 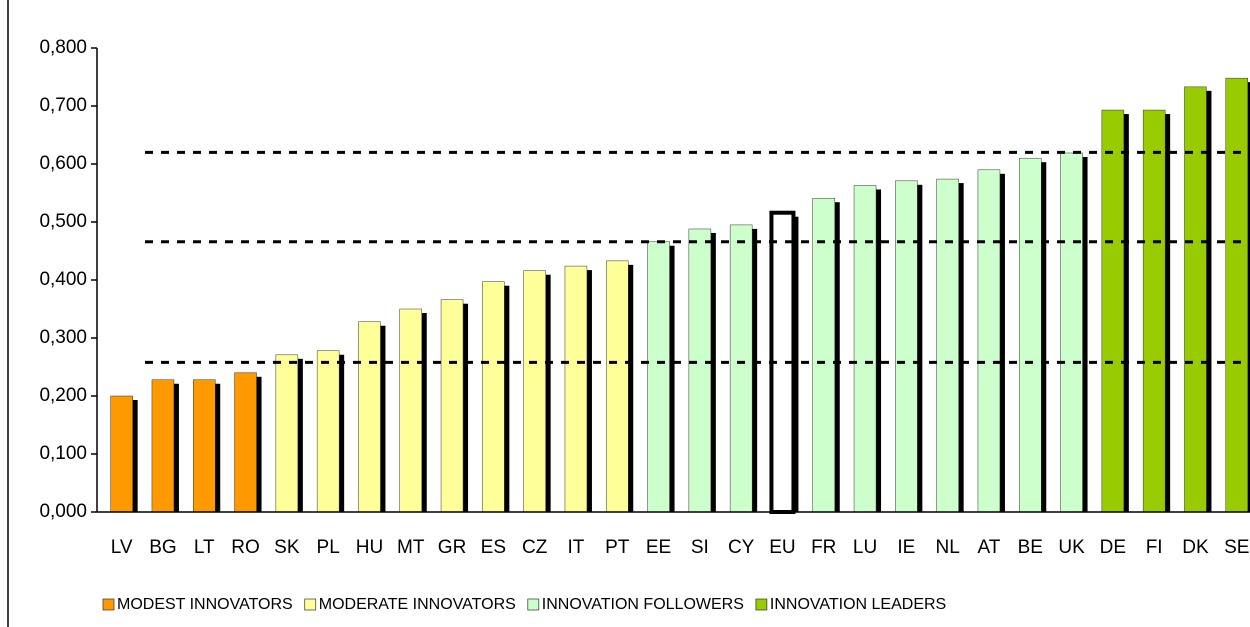 I want to click on x-tick-label: RO, so click(x=245, y=547).